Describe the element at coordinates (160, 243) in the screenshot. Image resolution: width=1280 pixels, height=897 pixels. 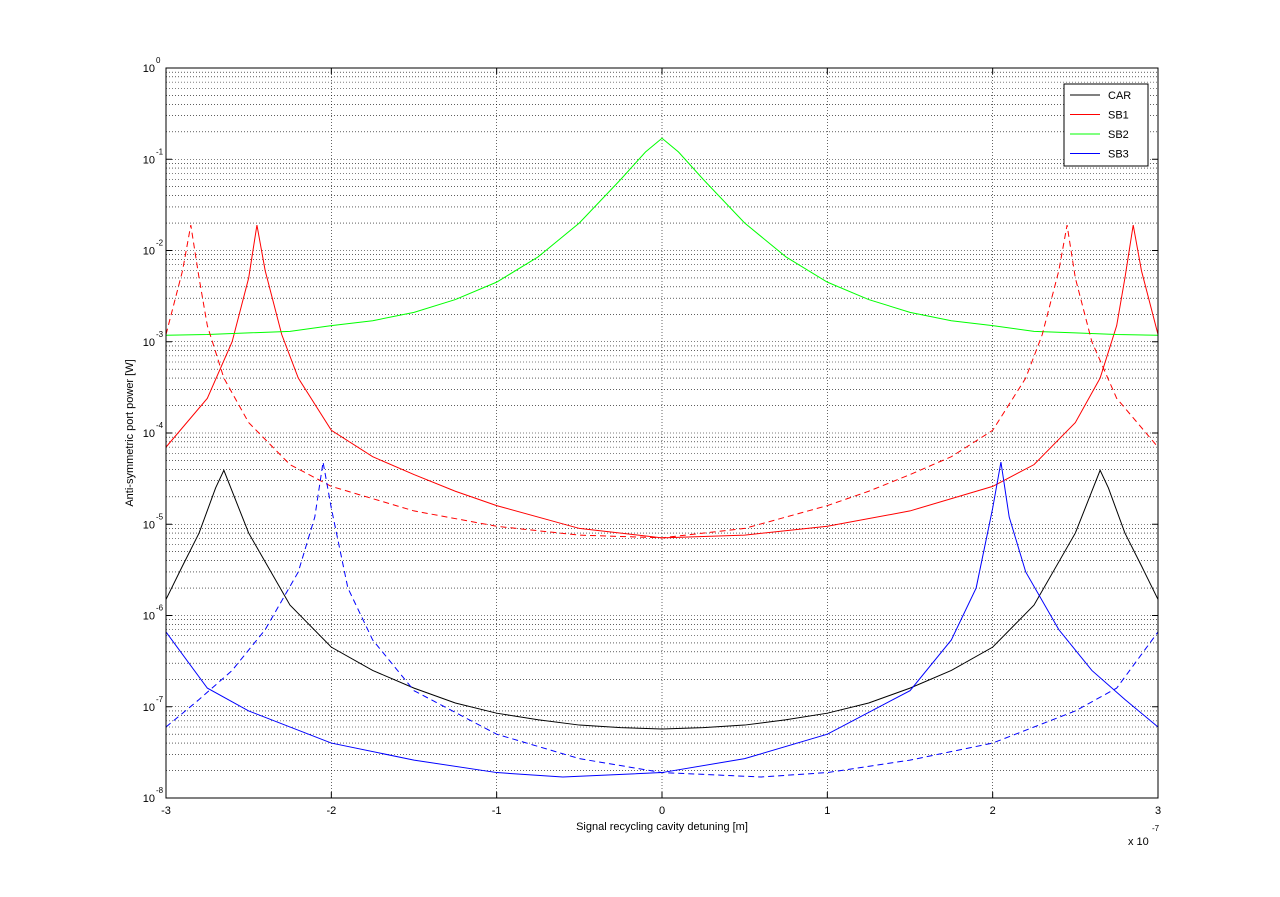
I see `y-tick-exponent: -2` at that location.